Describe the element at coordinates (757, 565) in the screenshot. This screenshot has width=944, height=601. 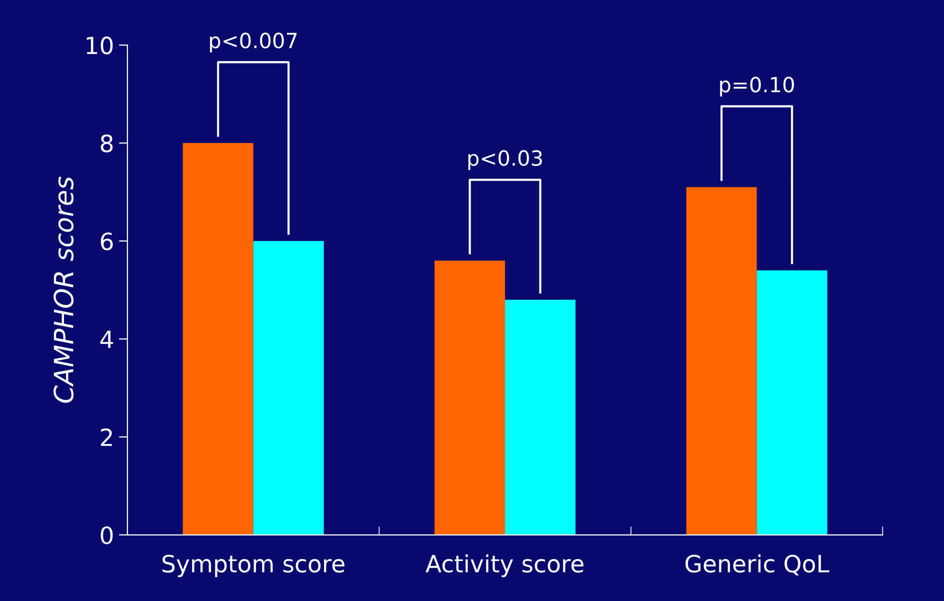
I see `x-tick-label: Generic QoL` at that location.